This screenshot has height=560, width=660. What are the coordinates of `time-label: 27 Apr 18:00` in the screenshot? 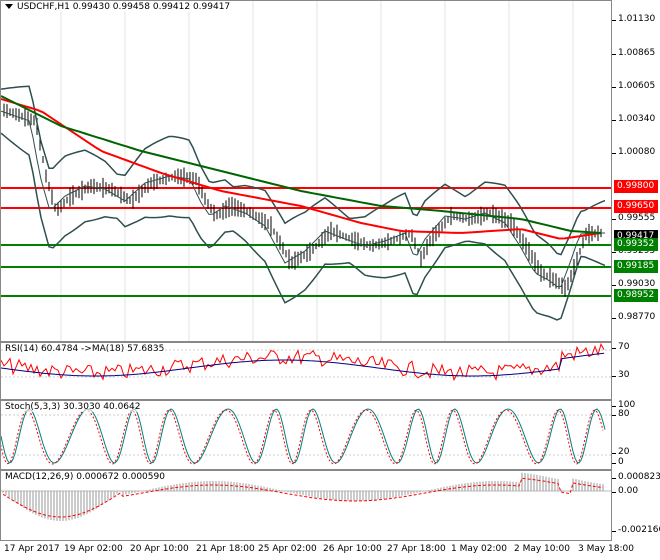 It's located at (416, 549).